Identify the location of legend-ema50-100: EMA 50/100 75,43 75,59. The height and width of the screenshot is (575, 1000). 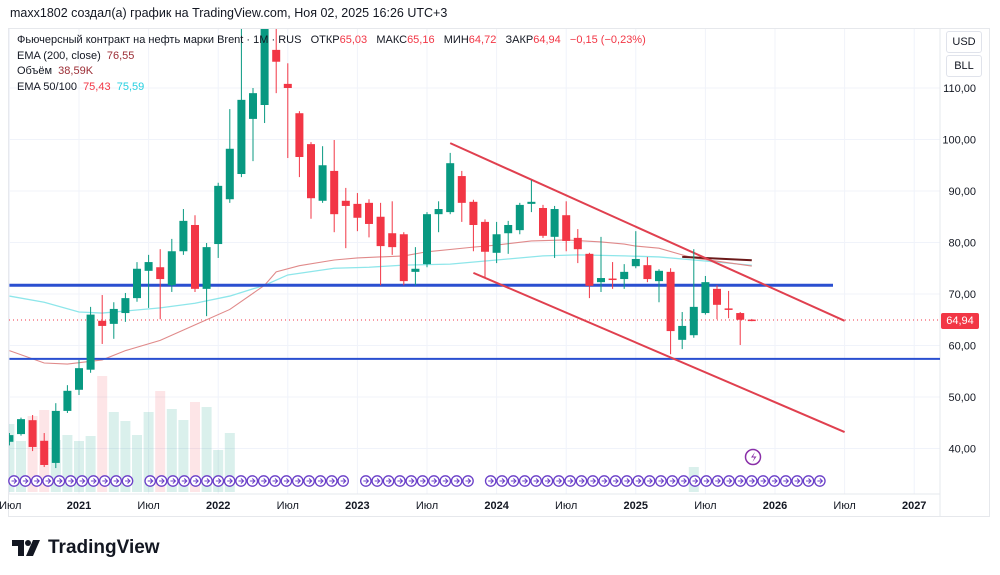
(331, 88).